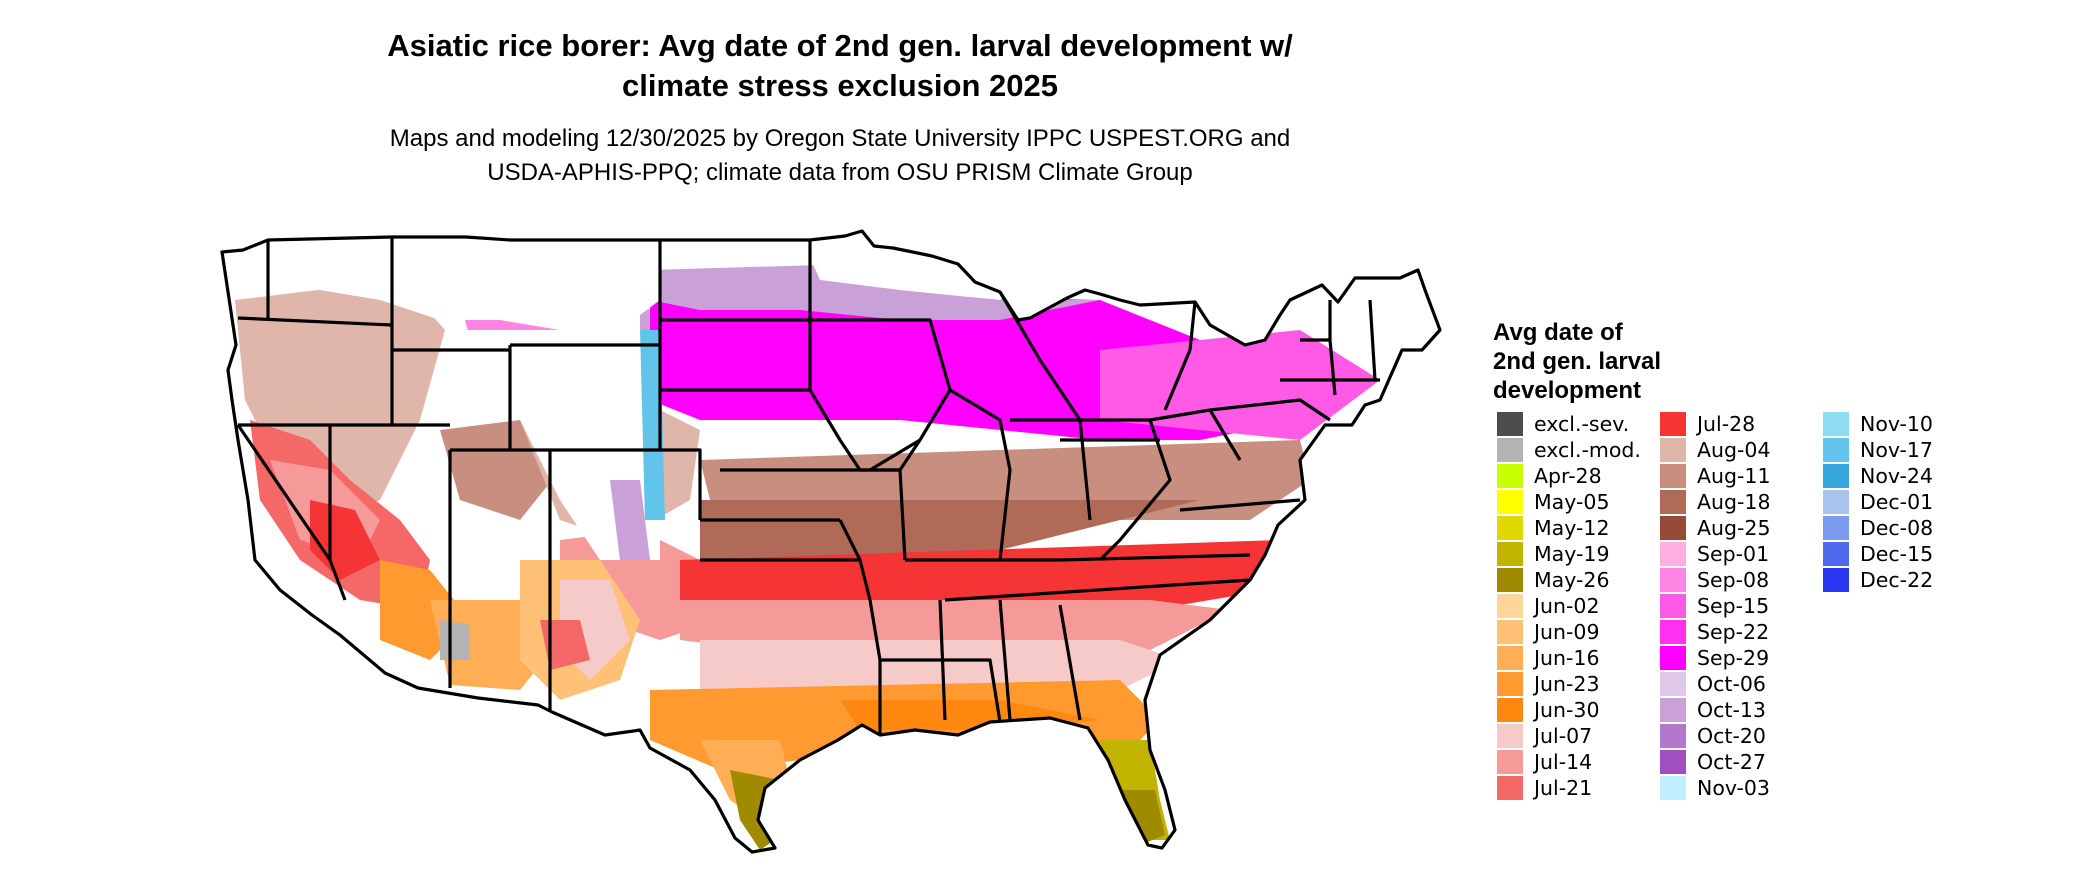 This screenshot has height=892, width=2100. I want to click on legend-item: Sep-08, so click(1741, 580).